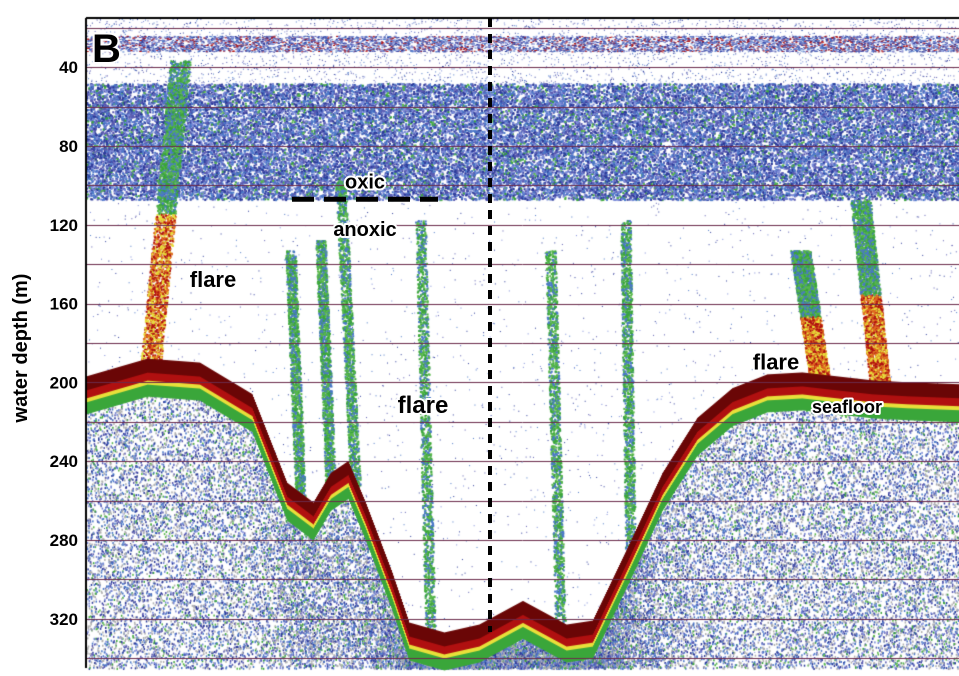 The height and width of the screenshot is (676, 959). What do you see at coordinates (64, 304) in the screenshot?
I see `y-tick-label: 160` at bounding box center [64, 304].